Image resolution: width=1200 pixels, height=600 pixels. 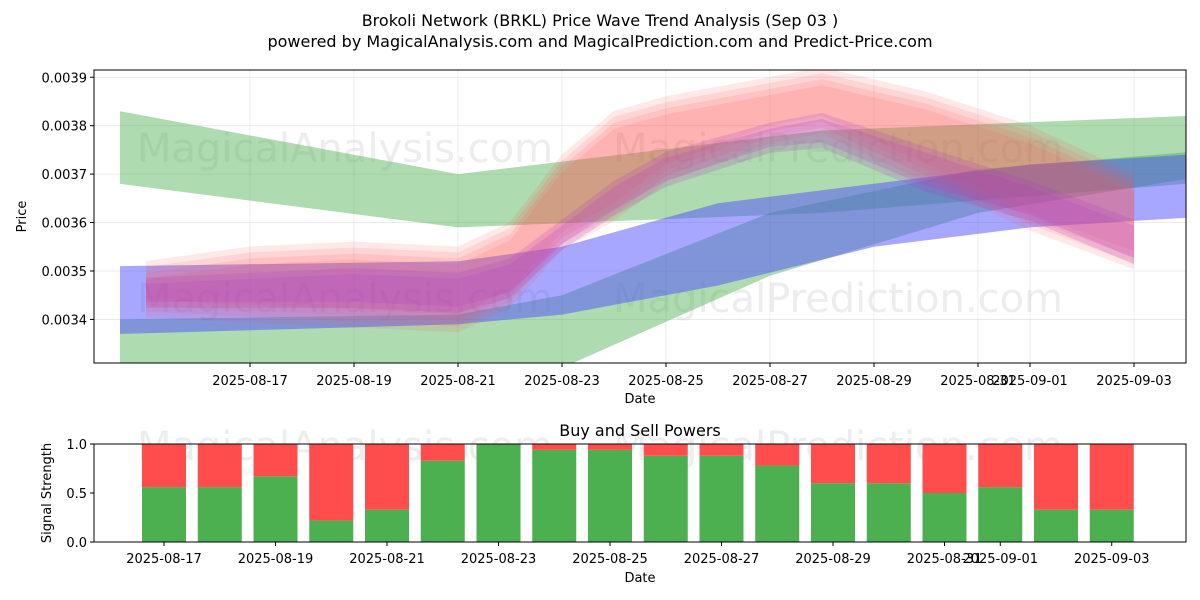 What do you see at coordinates (76, 445) in the screenshot?
I see `y-tick-label: 1.0` at bounding box center [76, 445].